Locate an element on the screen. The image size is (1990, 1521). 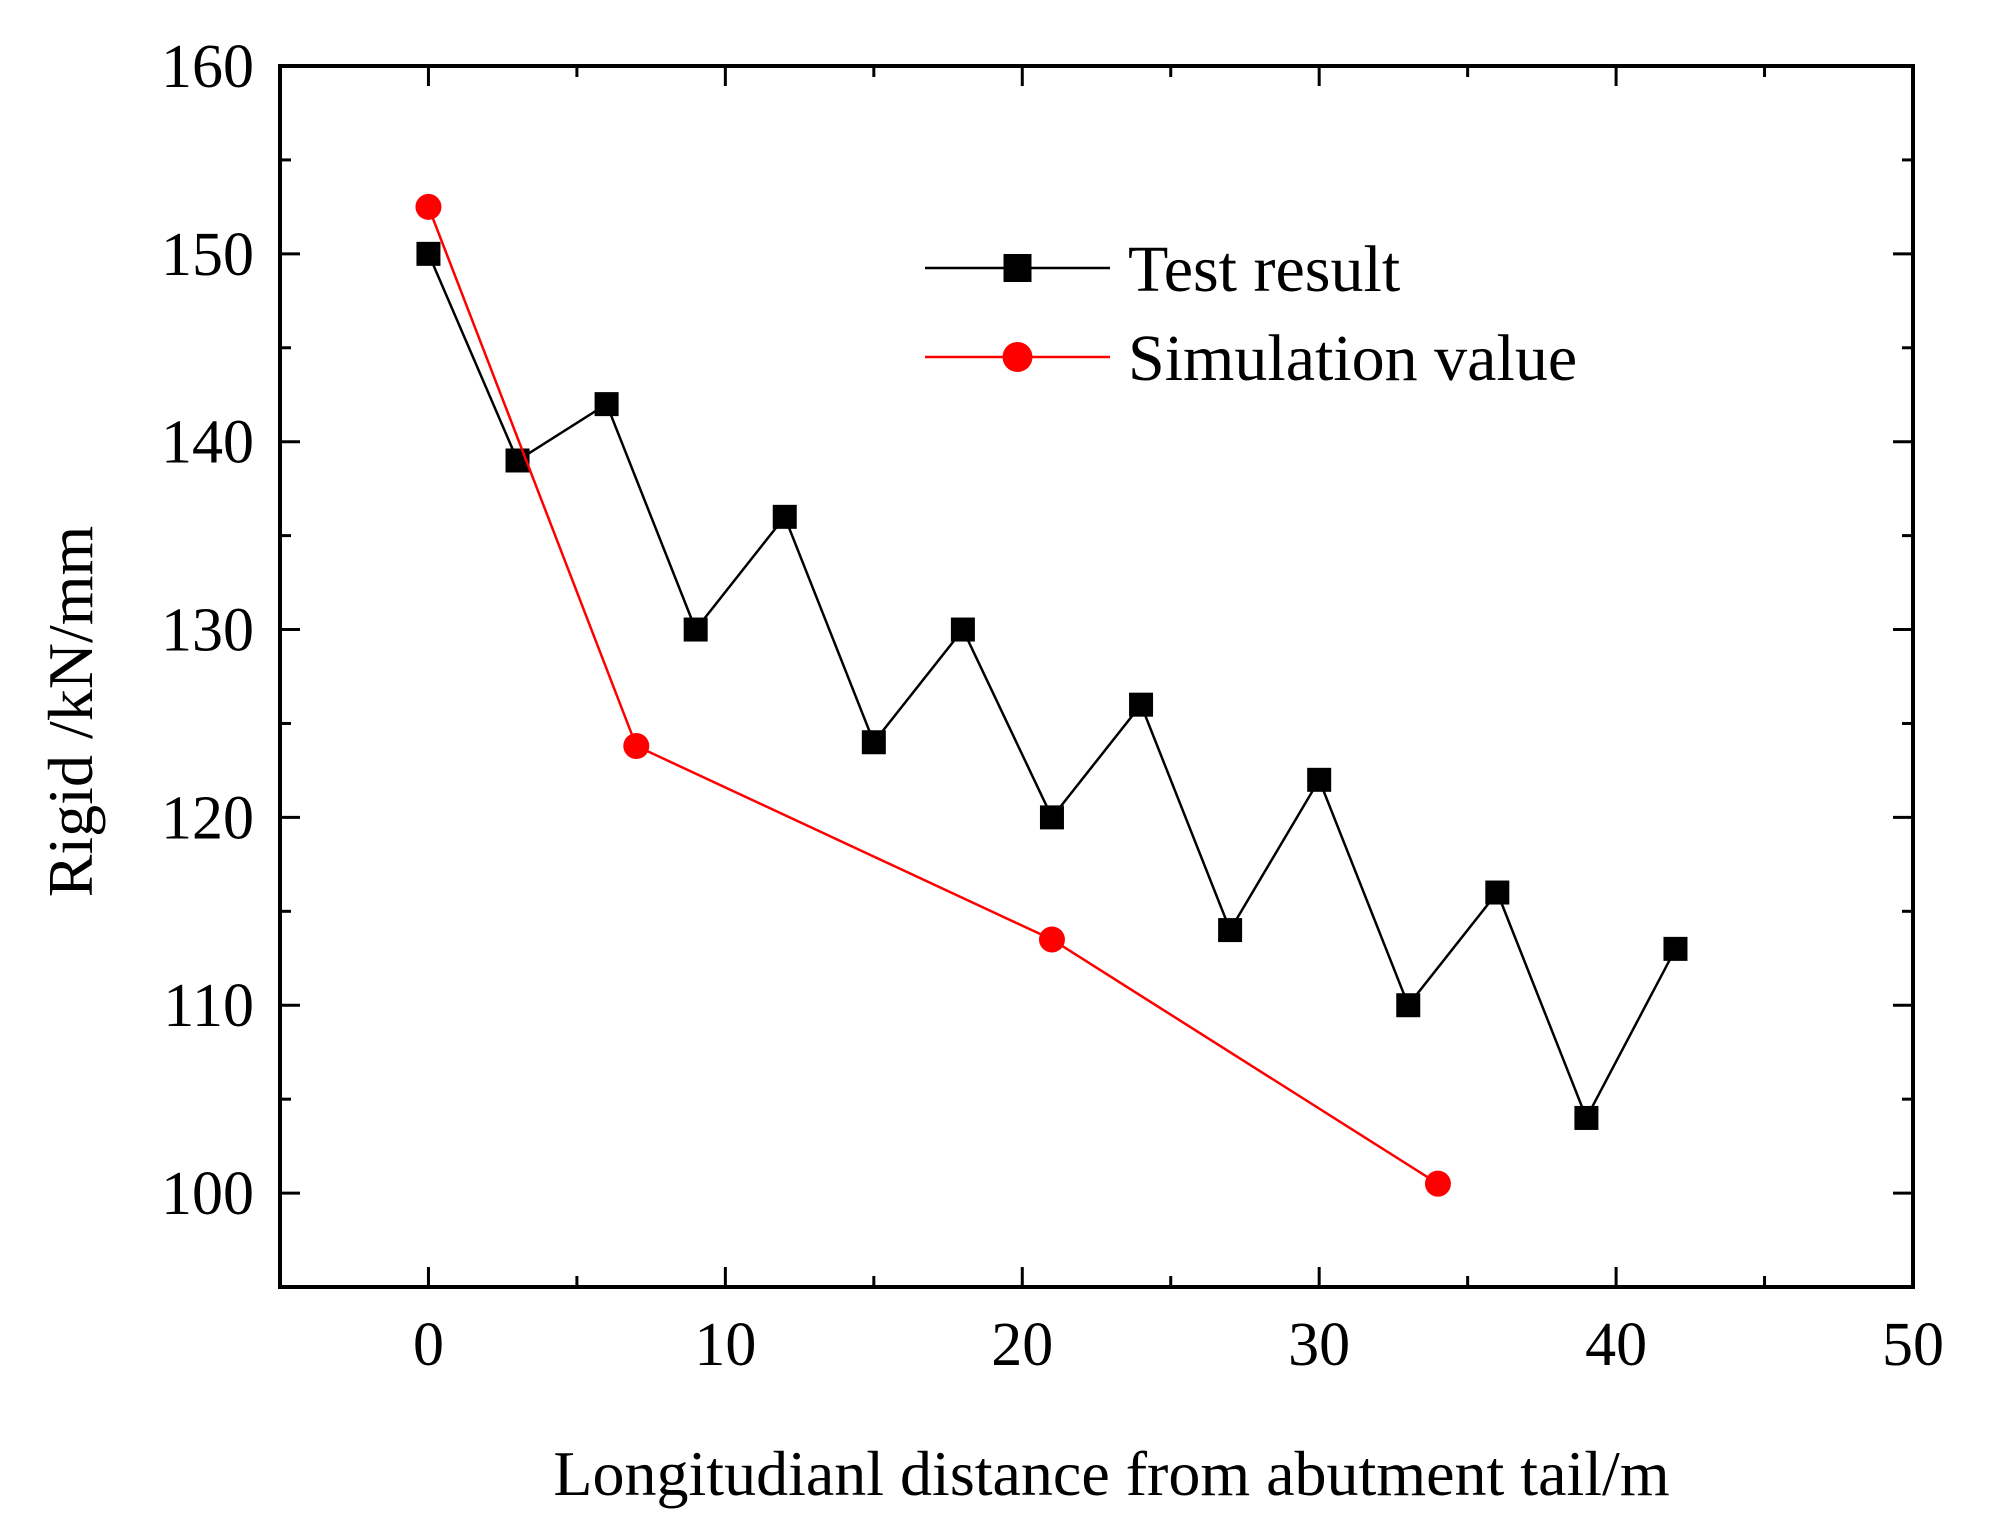
y-axis-title: Rigid /kN/mm is located at coordinates (70, 712).